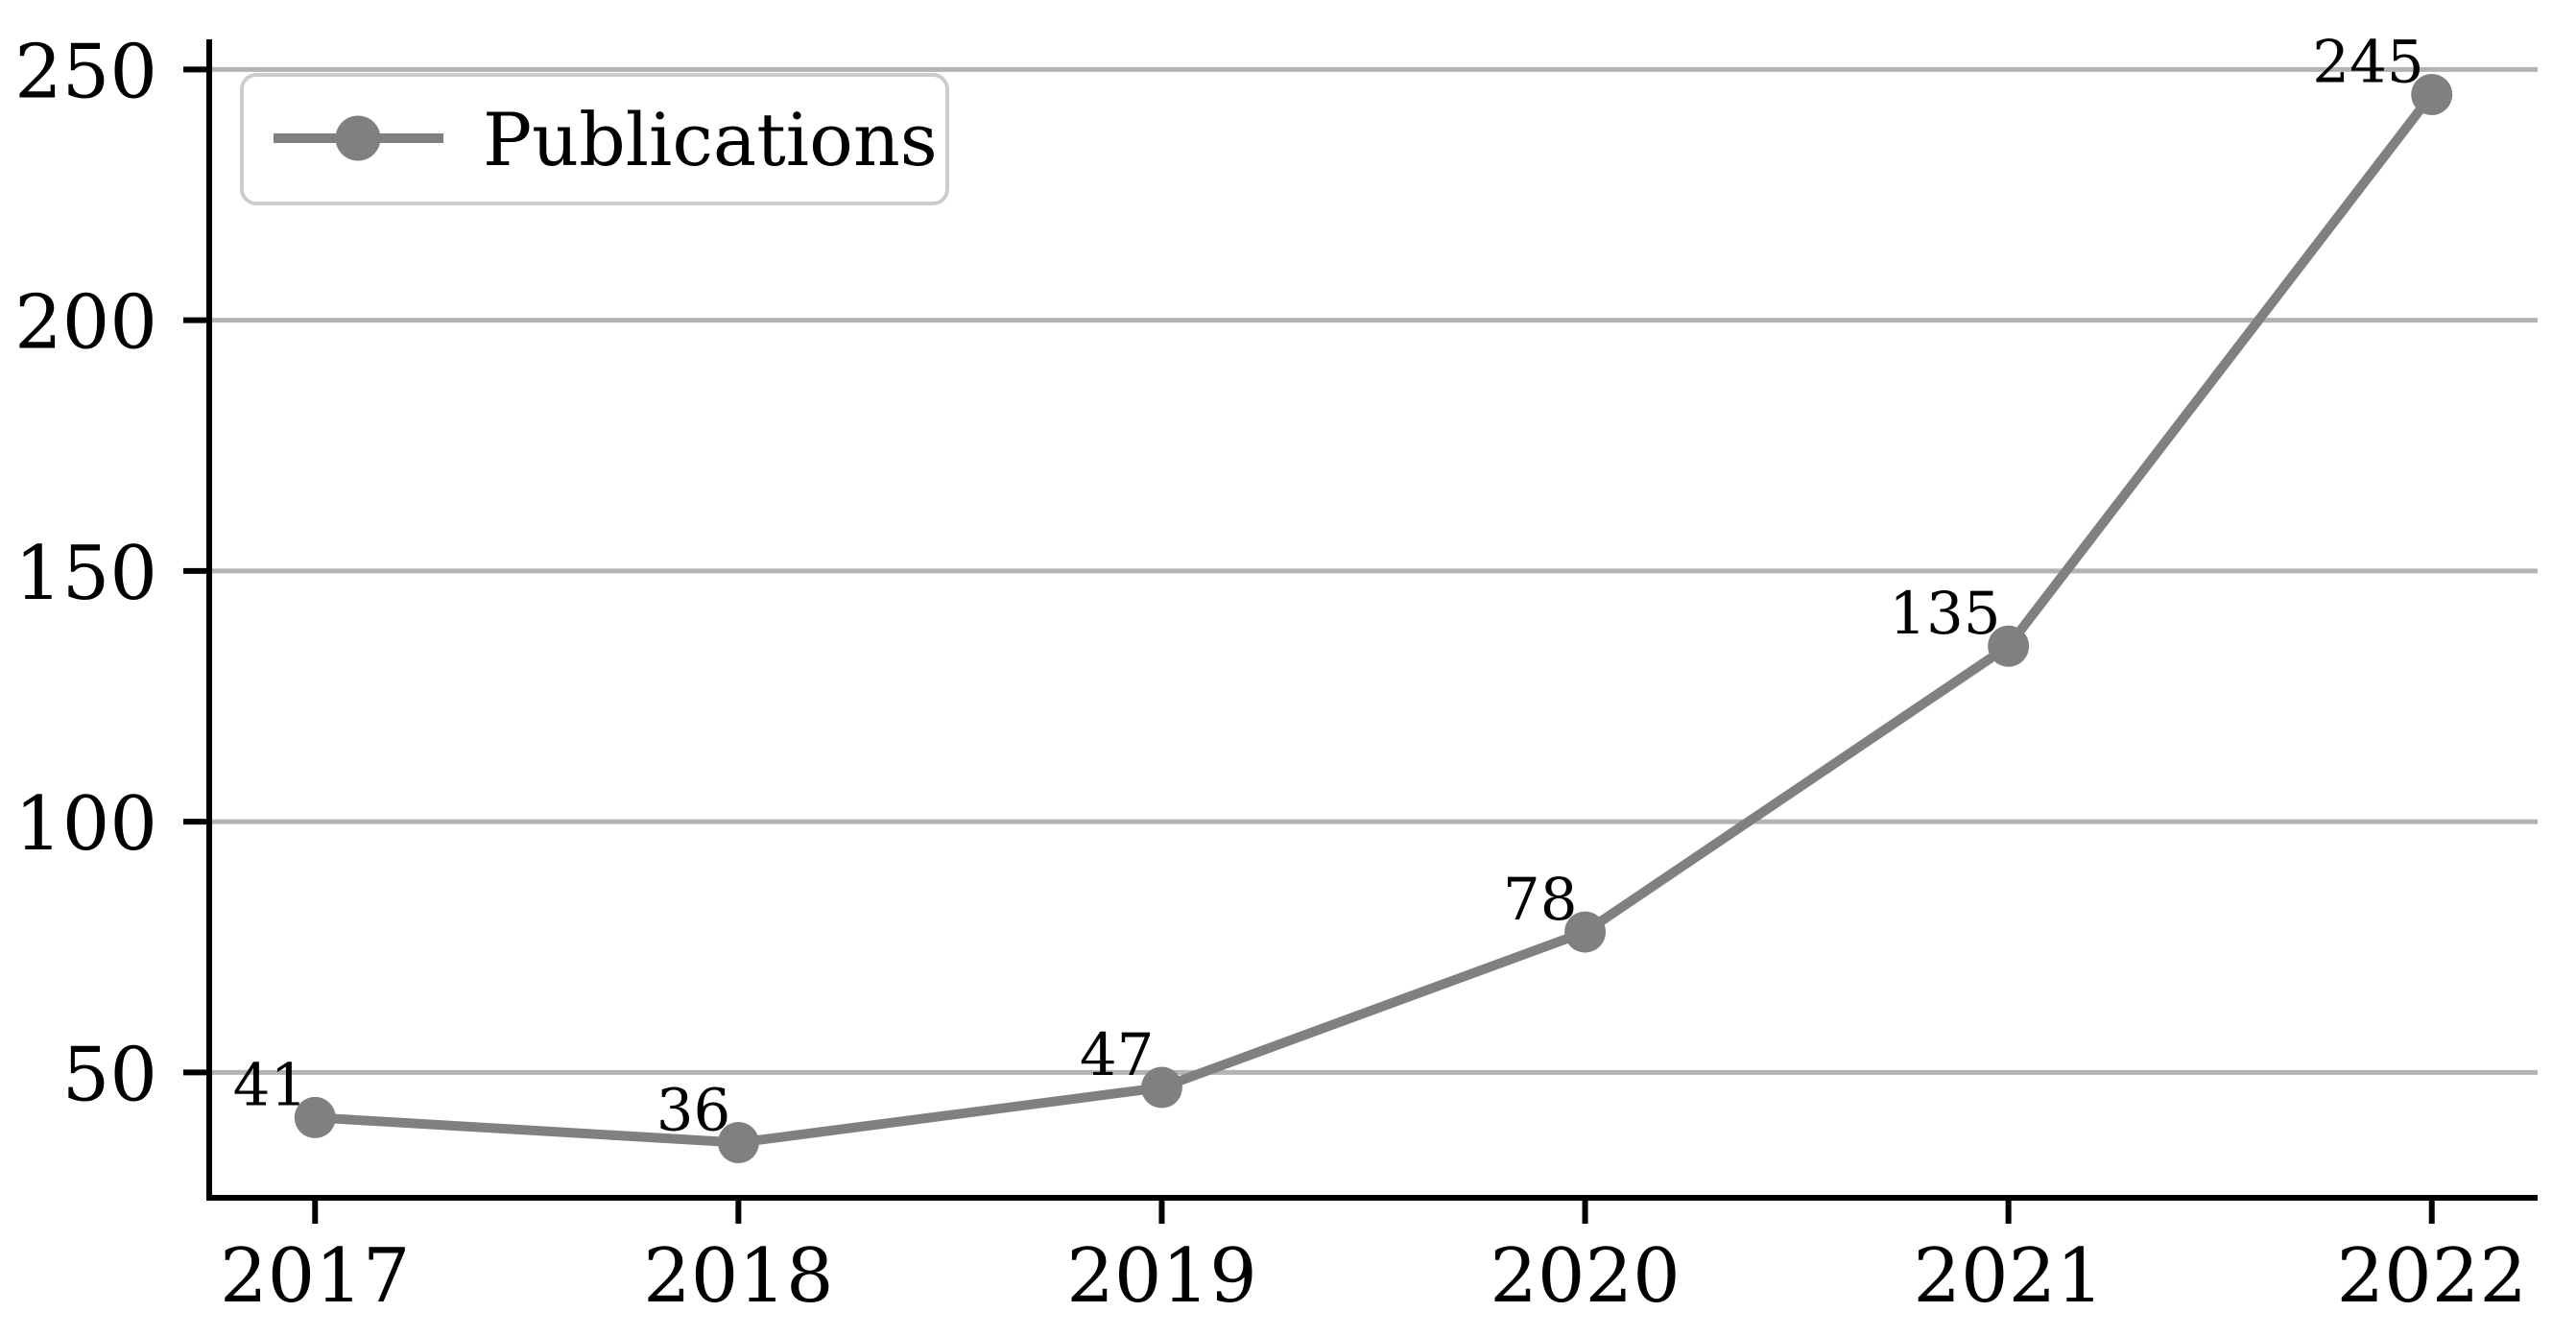  I want to click on x-tick-label-2022: 2022, so click(2431, 1276).